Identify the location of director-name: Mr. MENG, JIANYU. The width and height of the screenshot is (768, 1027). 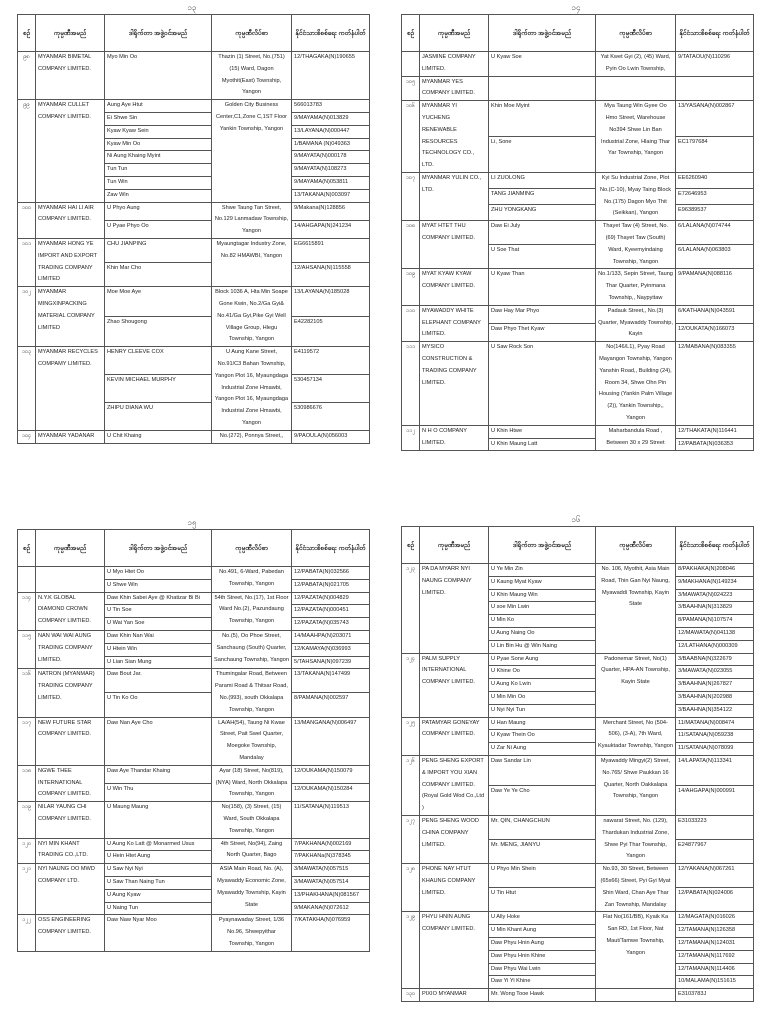
(542, 852).